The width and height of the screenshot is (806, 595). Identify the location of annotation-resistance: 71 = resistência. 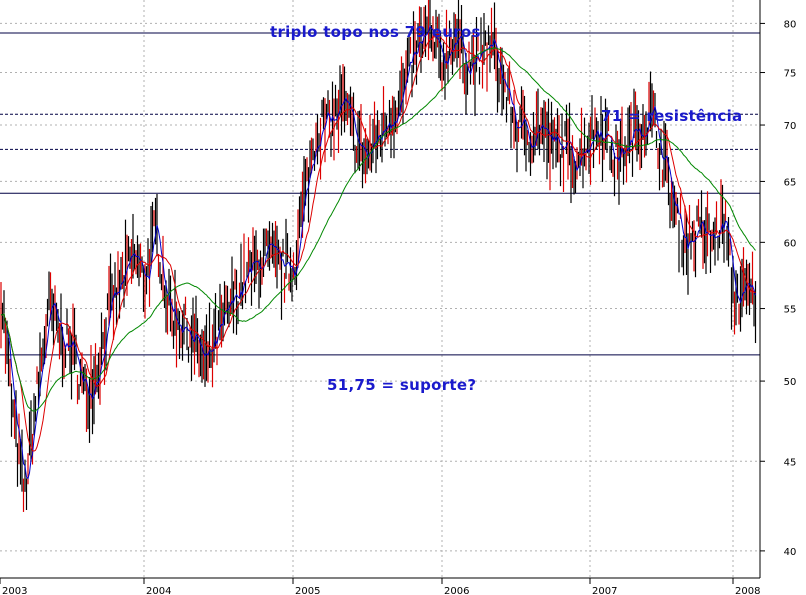
(671, 116).